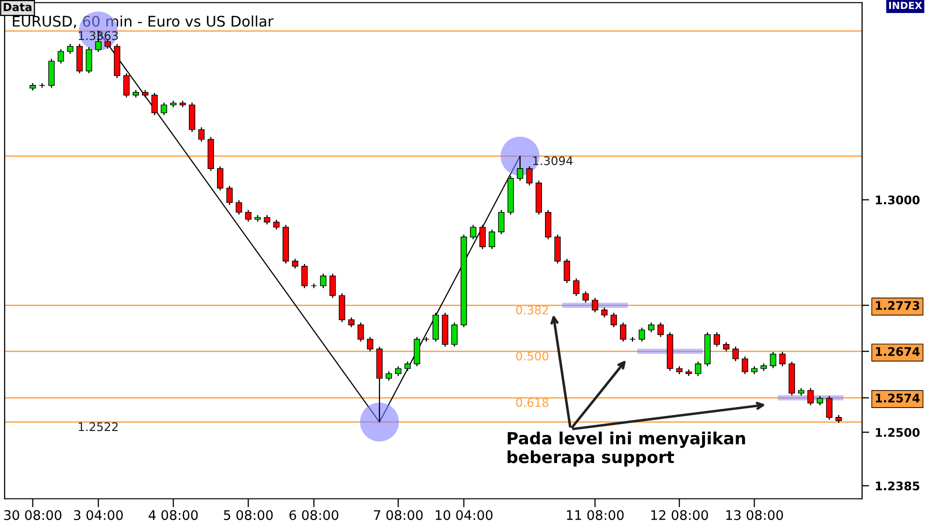 Image resolution: width=925 pixels, height=525 pixels. Describe the element at coordinates (898, 485) in the screenshot. I see `y-tick-label: 1.2385` at that location.